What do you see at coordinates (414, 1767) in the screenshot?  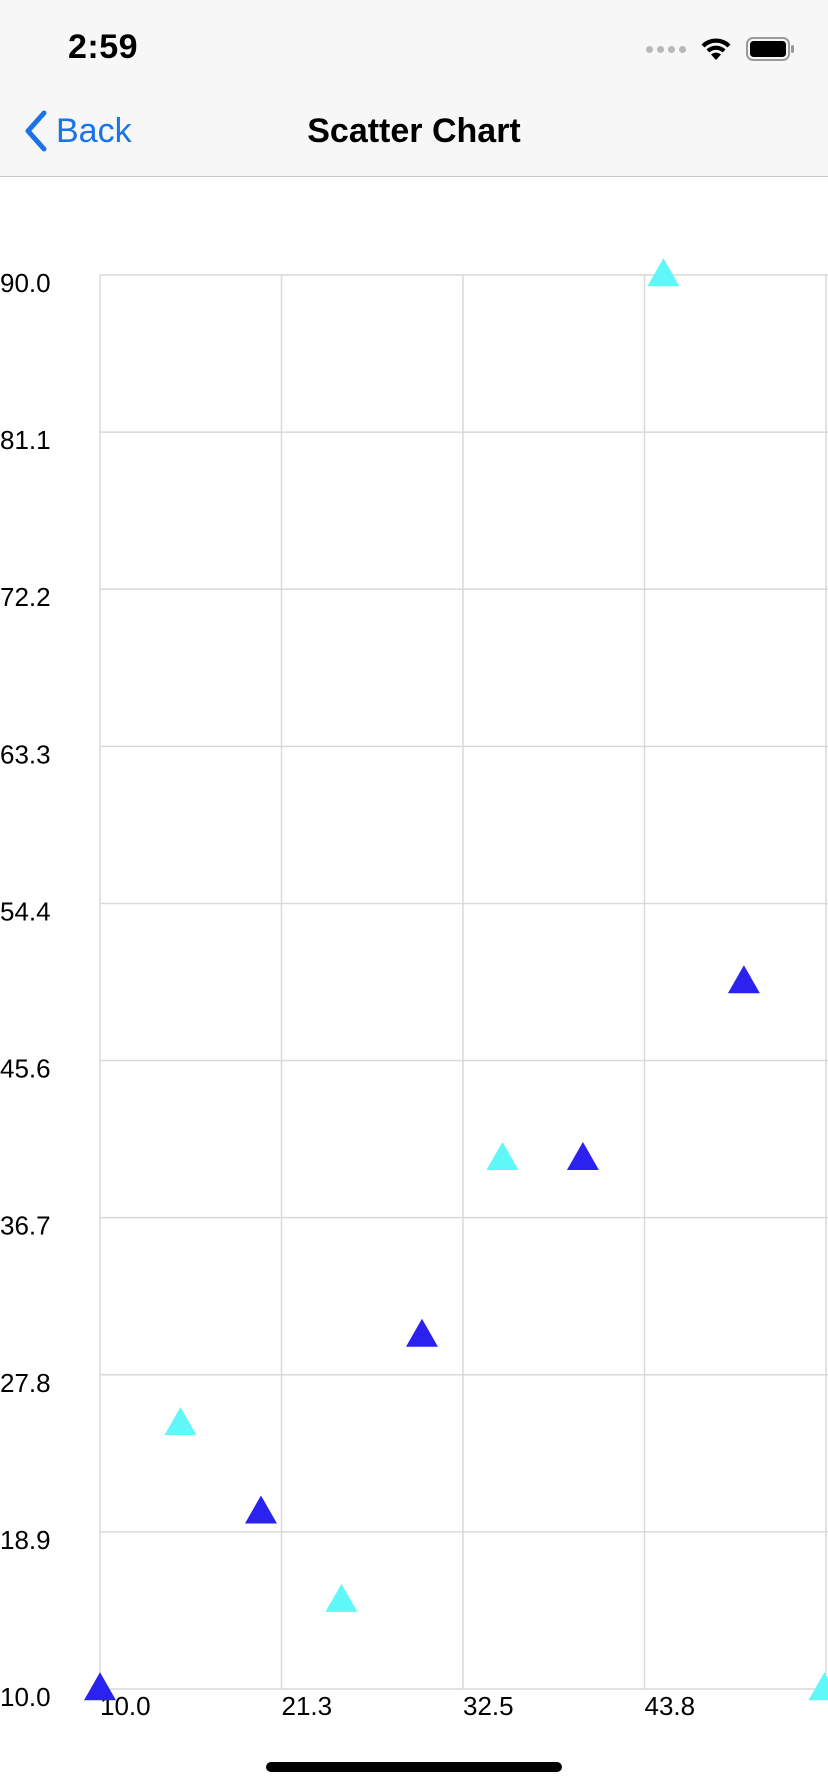 I see `home-indicator` at bounding box center [414, 1767].